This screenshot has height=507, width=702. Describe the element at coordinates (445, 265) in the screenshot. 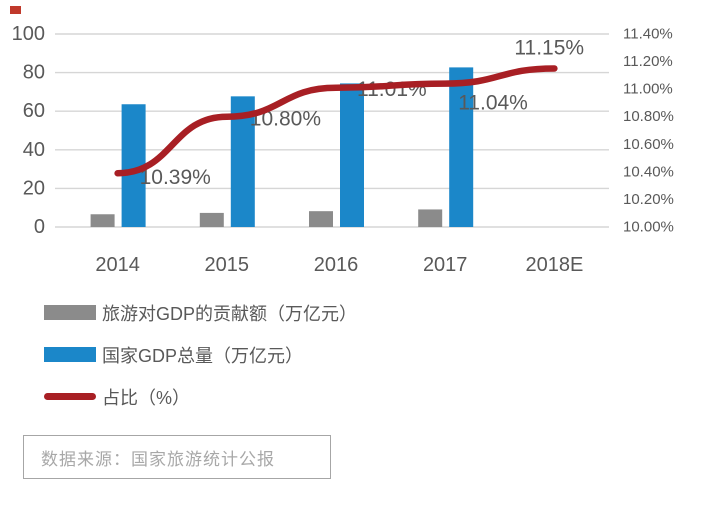

I see `x-tick-label-2017: 2017` at that location.